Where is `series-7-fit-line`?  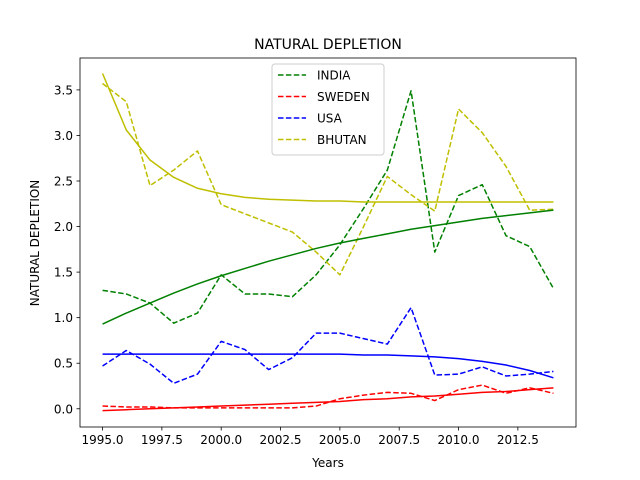
series-7-fit-line is located at coordinates (328, 366).